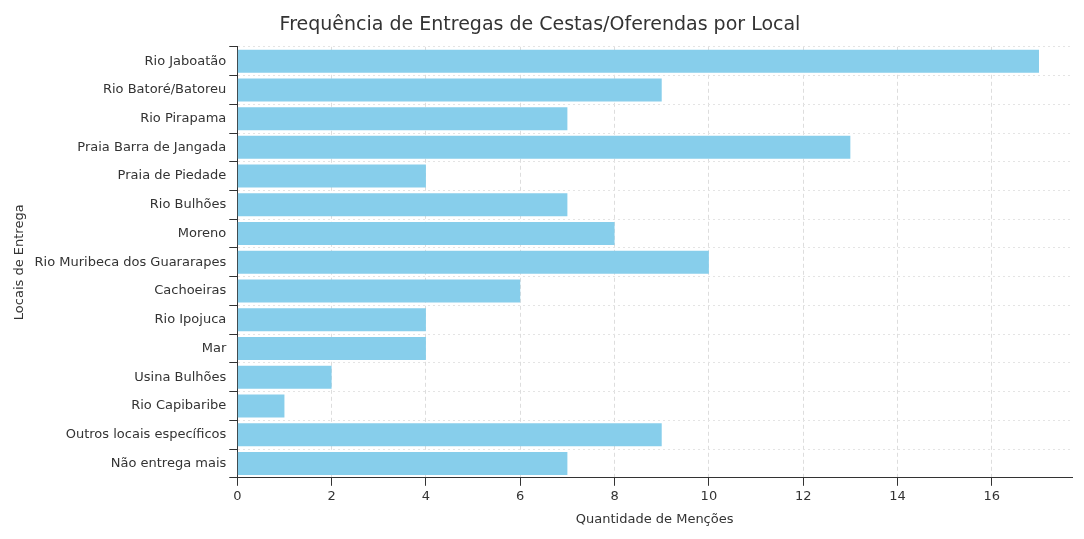  I want to click on y-tick-label: Praia de Piedade, so click(172, 175).